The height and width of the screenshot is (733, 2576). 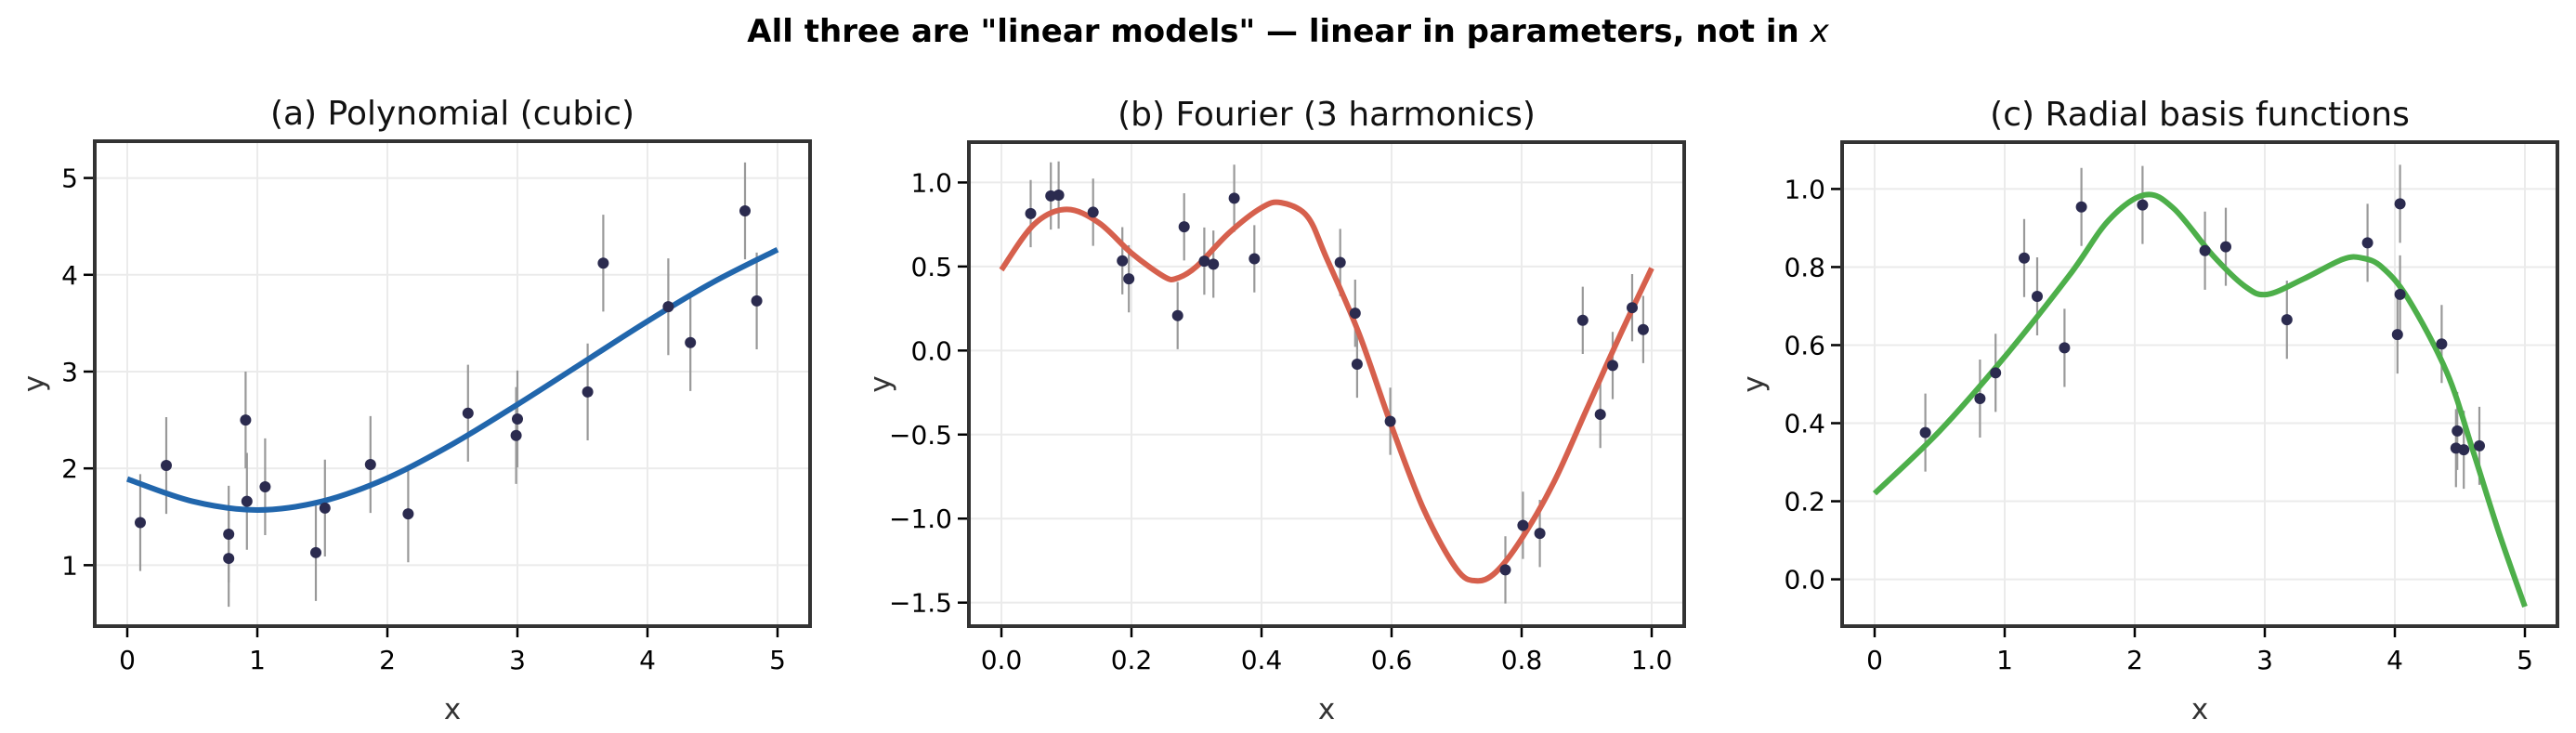 What do you see at coordinates (1819, 32) in the screenshot?
I see `suptitle-variable: x` at bounding box center [1819, 32].